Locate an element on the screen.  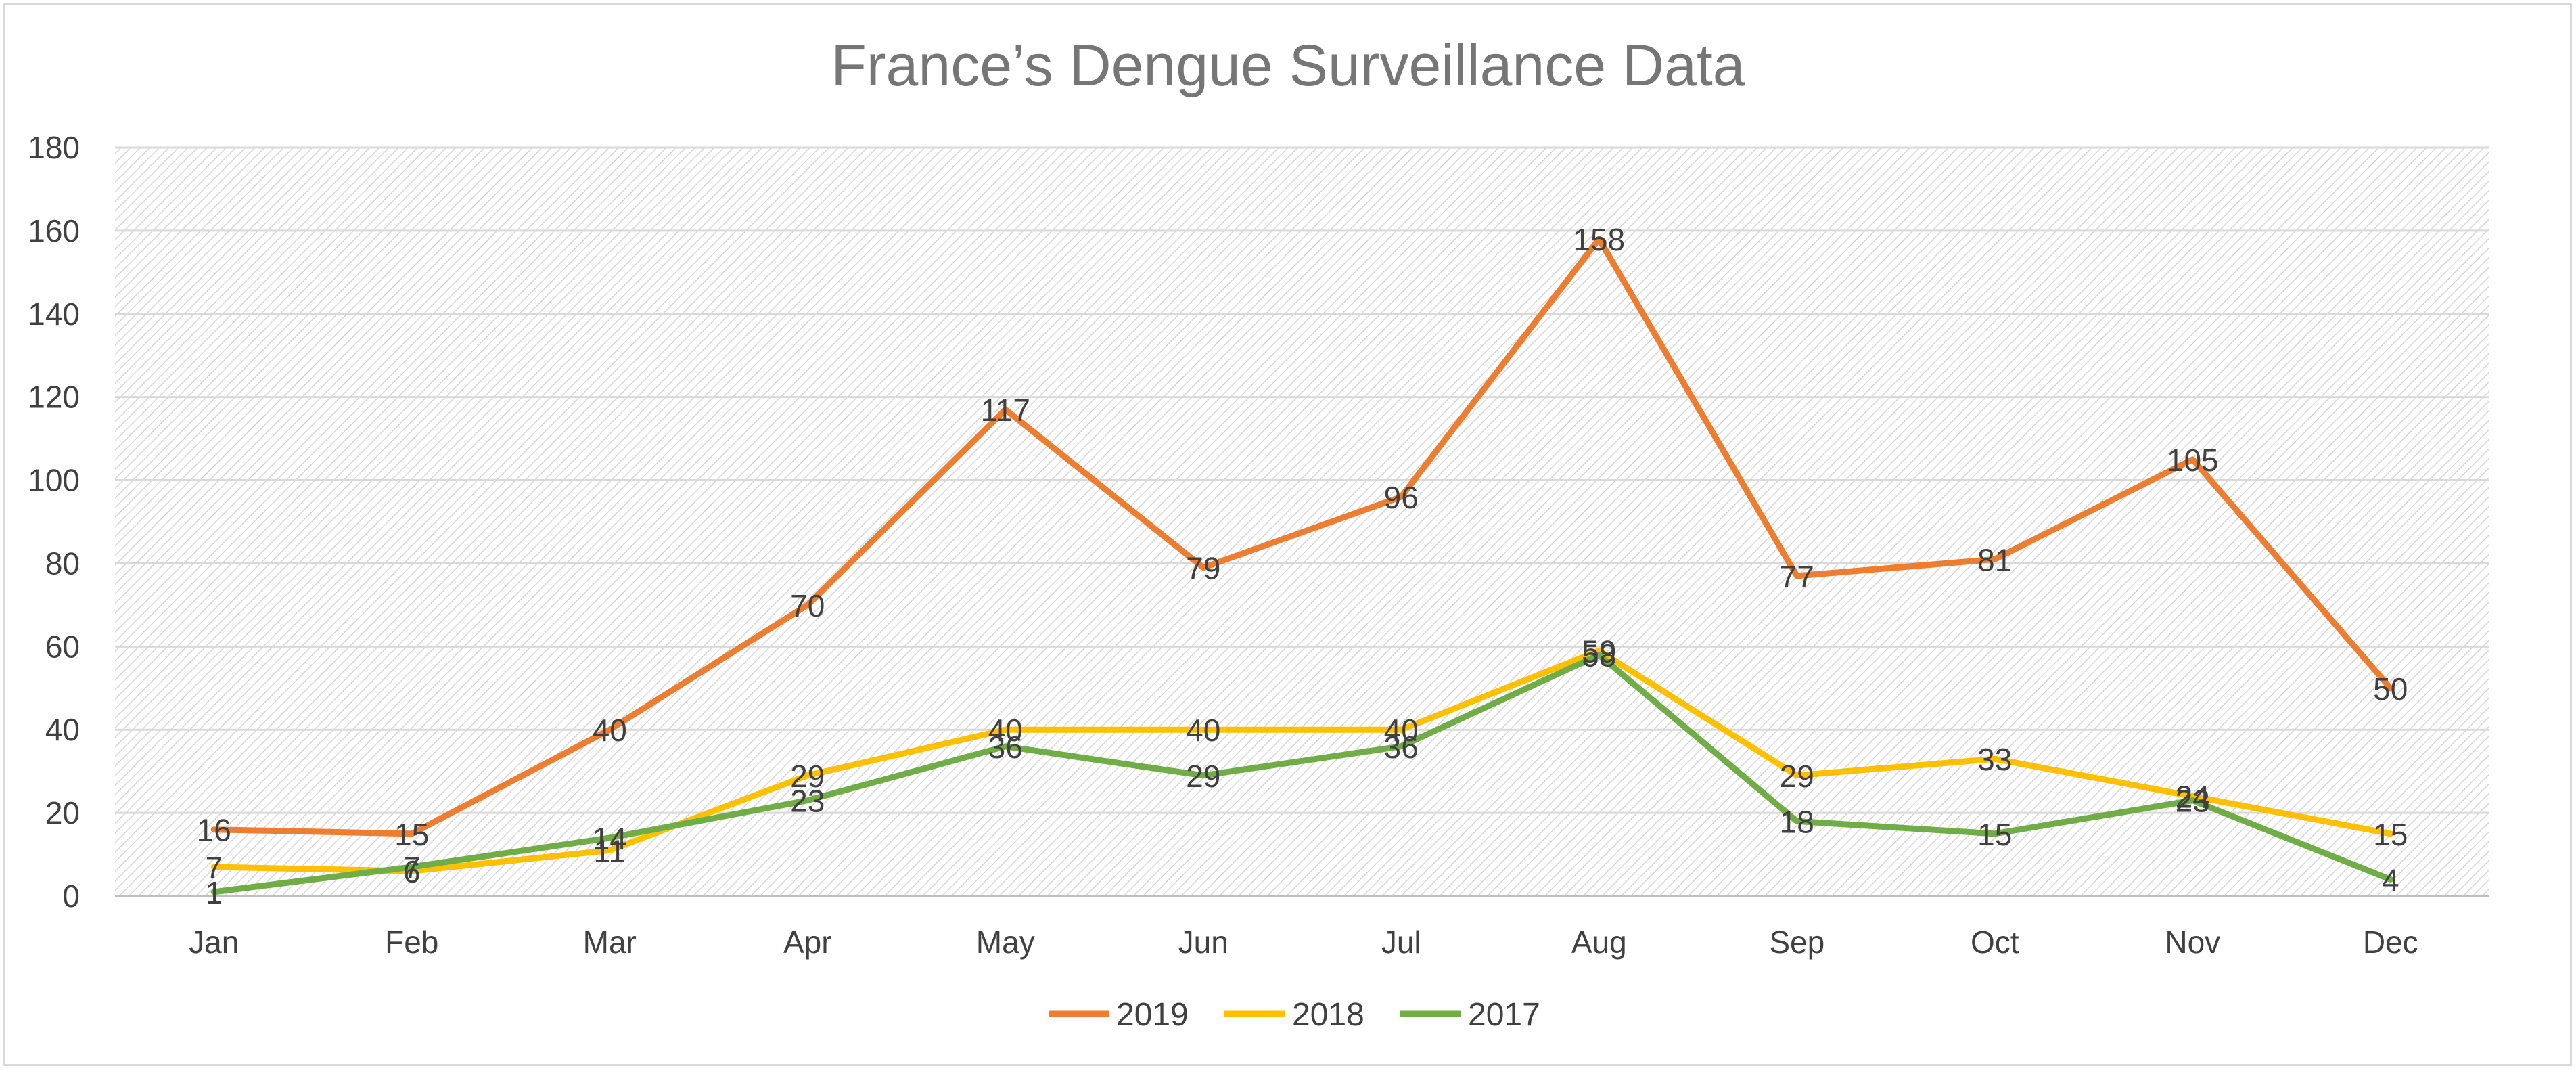
y-tick-label: 120 is located at coordinates (54, 397).